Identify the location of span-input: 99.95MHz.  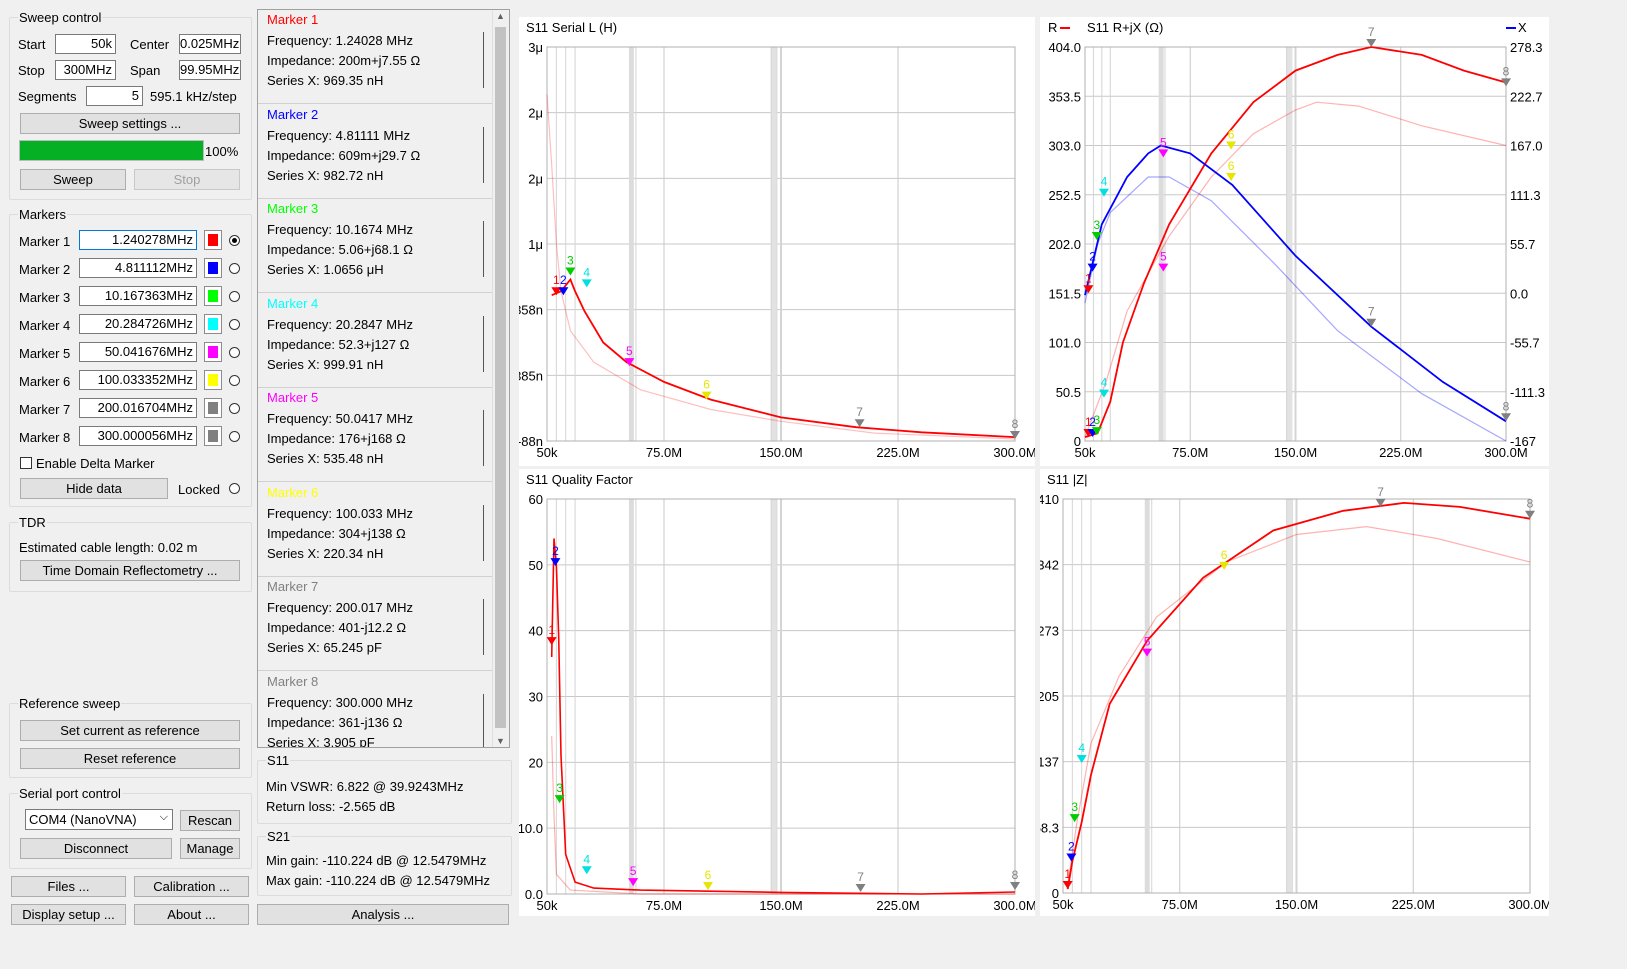
(210, 70).